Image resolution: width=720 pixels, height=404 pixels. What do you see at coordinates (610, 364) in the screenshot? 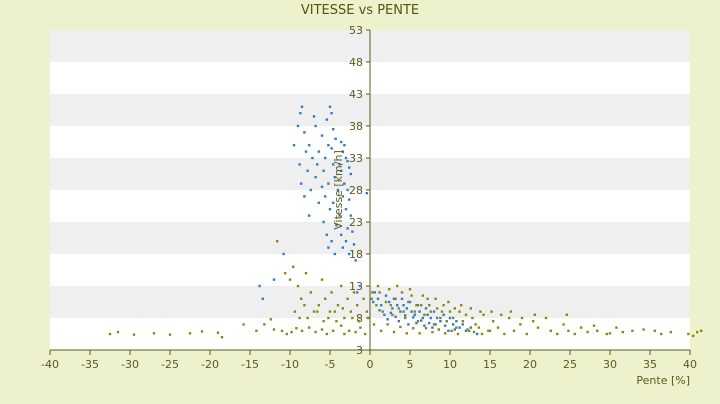
I see `x-tick-label: 30` at bounding box center [610, 364].